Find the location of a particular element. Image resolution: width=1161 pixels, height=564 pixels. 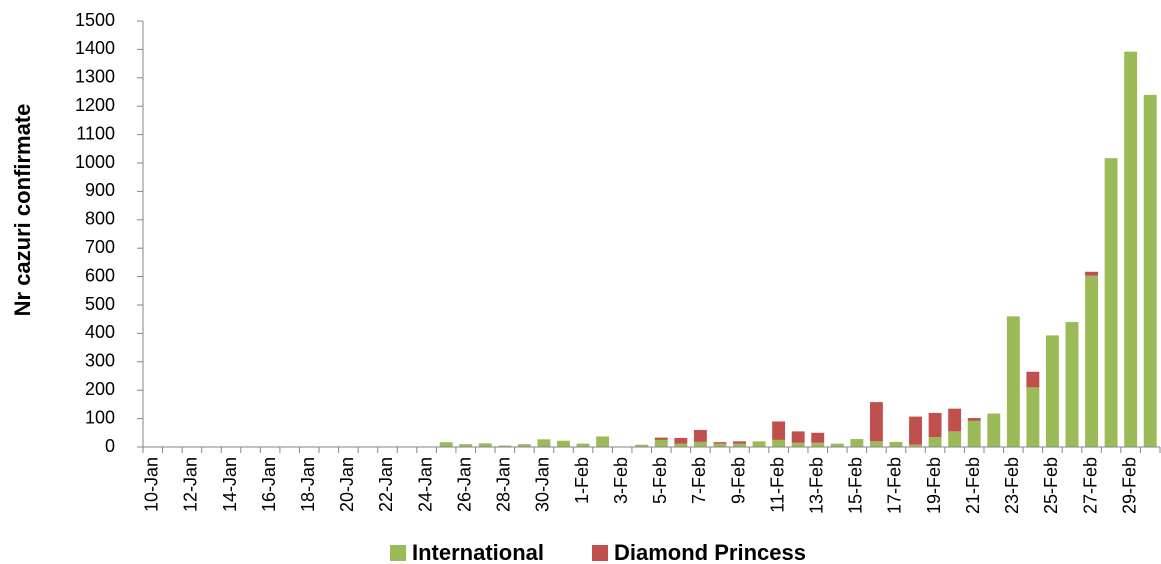

x-tick-label: 19-Feb is located at coordinates (934, 485).